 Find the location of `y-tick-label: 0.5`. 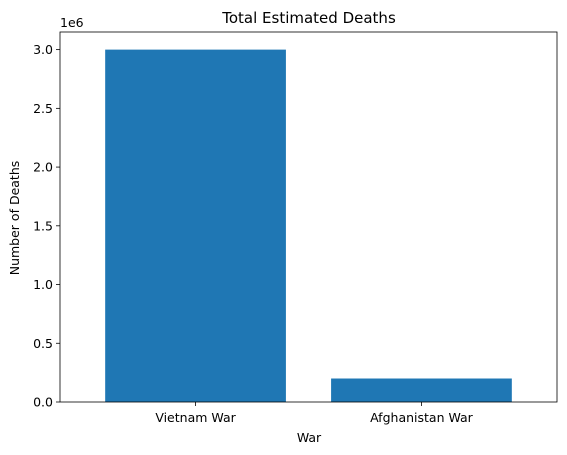

y-tick-label: 0.5 is located at coordinates (43, 343).